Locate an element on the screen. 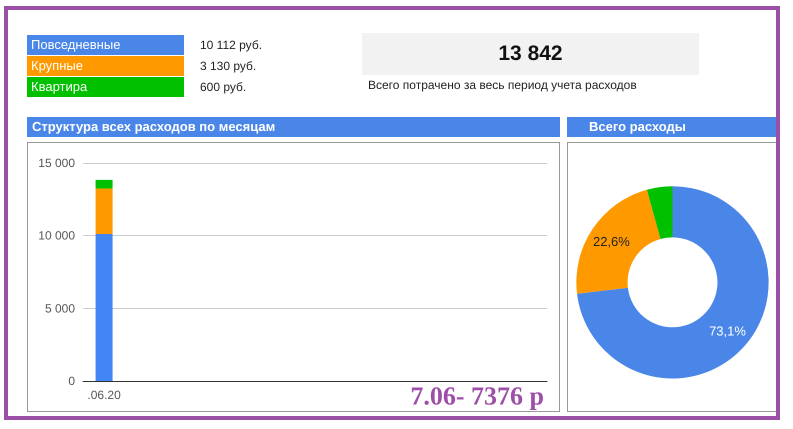 The height and width of the screenshot is (429, 793). y-tick-label: 5 000 is located at coordinates (60, 308).